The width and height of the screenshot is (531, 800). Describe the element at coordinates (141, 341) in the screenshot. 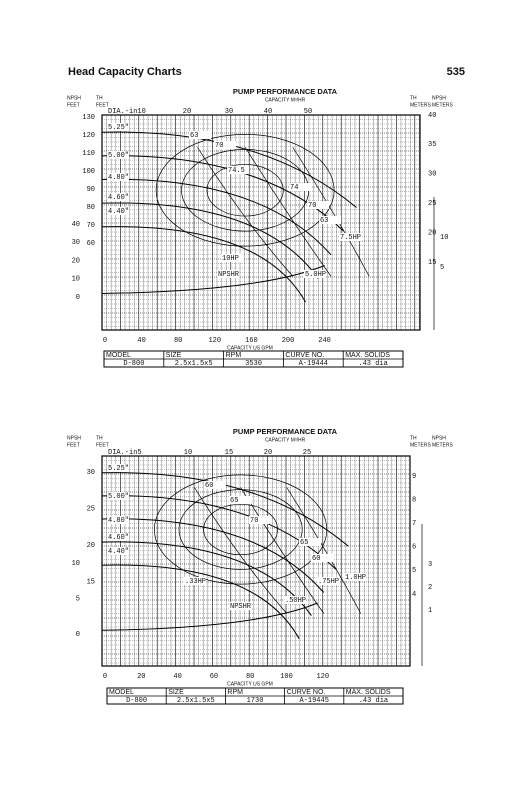

I see `bottom-tick-label: 40` at that location.